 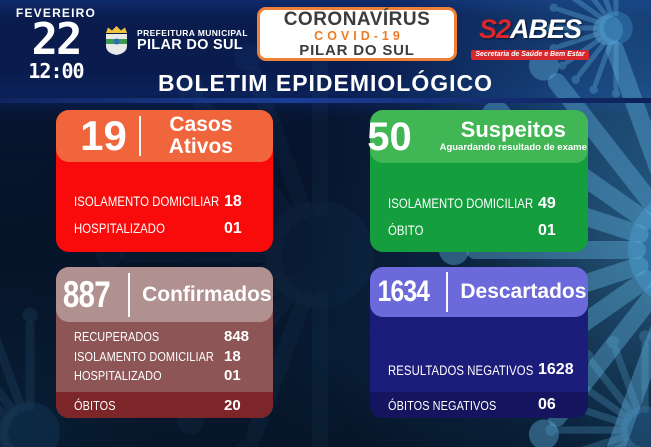 I want to click on sabes-abes: ABES, so click(x=546, y=29).